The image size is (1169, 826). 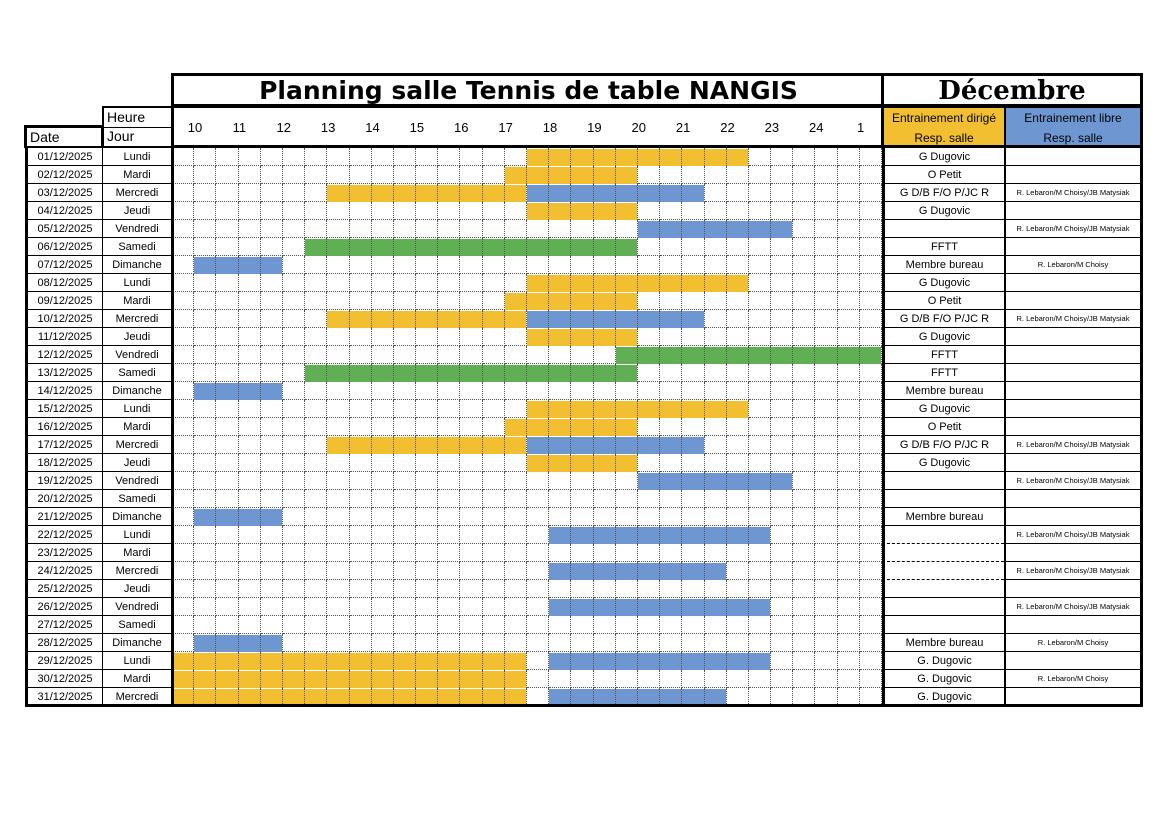 I want to click on dirige-cell: G Dugovic, so click(x=943, y=337).